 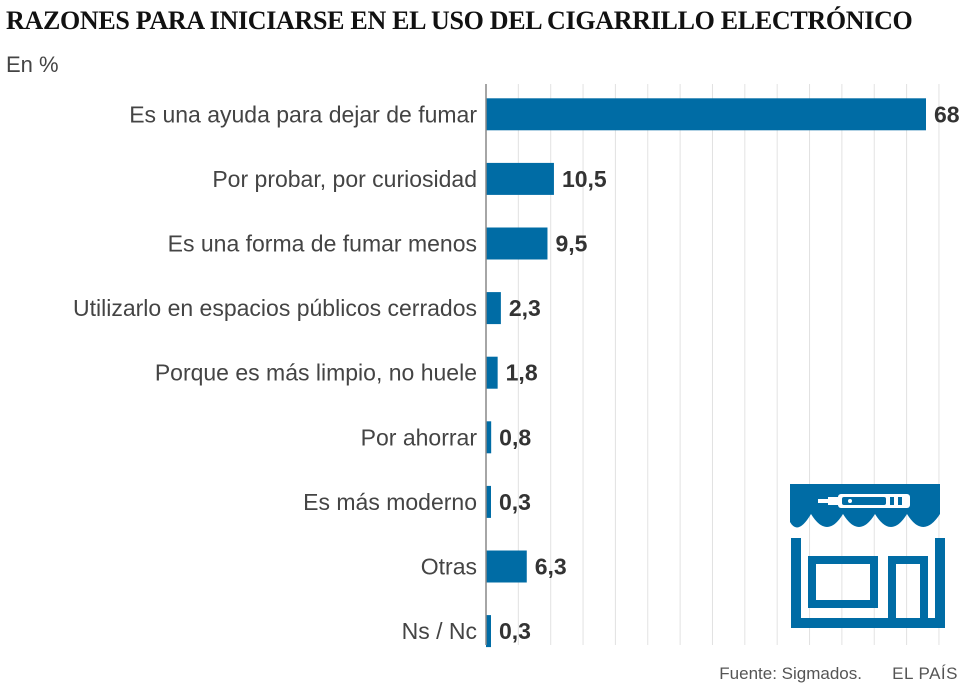 I want to click on value-label: 6,3, so click(x=551, y=567).